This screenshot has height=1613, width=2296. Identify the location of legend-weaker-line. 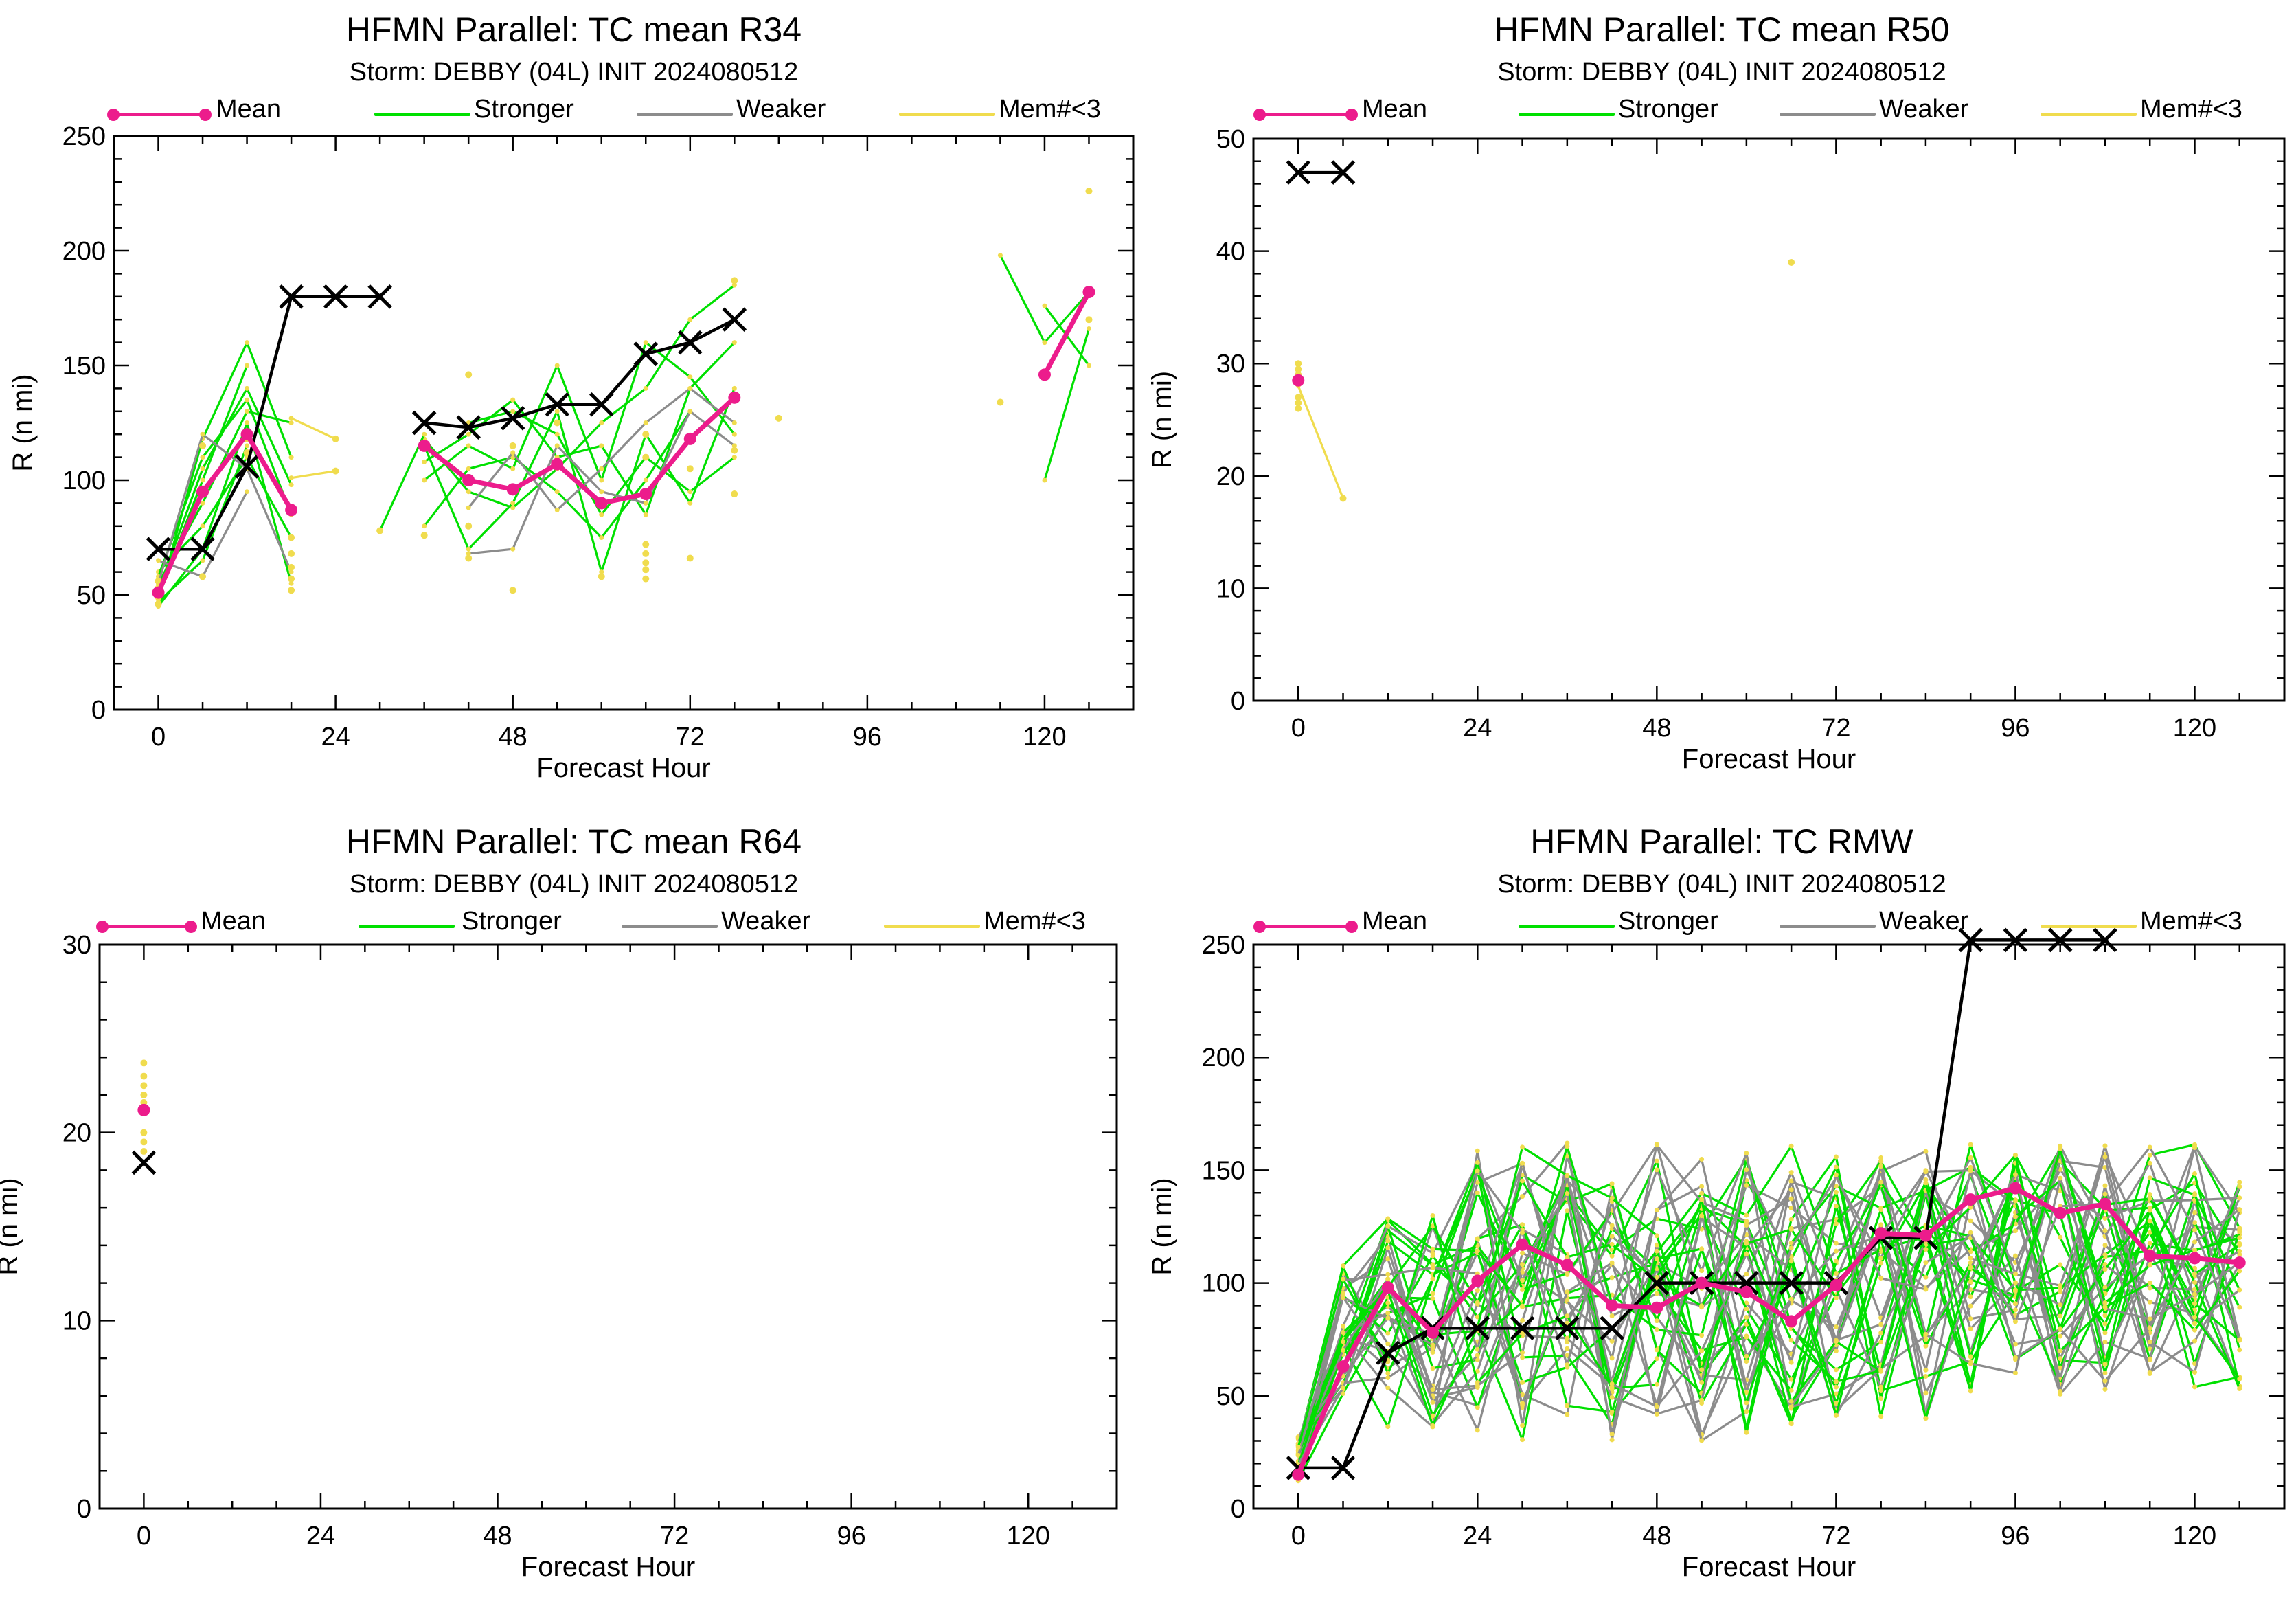
(670, 926).